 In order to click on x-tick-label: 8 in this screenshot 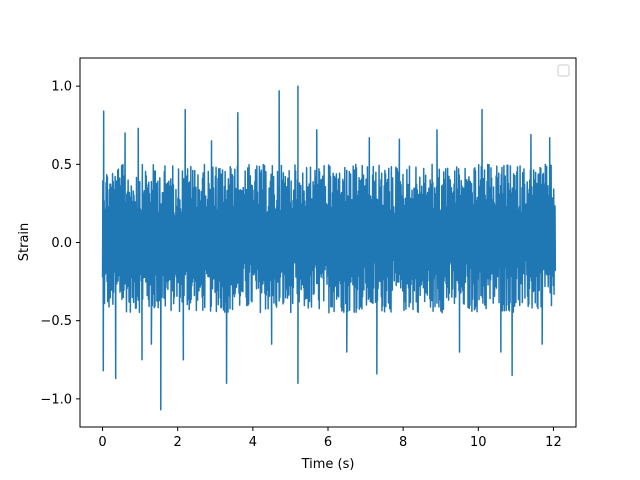, I will do `click(403, 442)`.